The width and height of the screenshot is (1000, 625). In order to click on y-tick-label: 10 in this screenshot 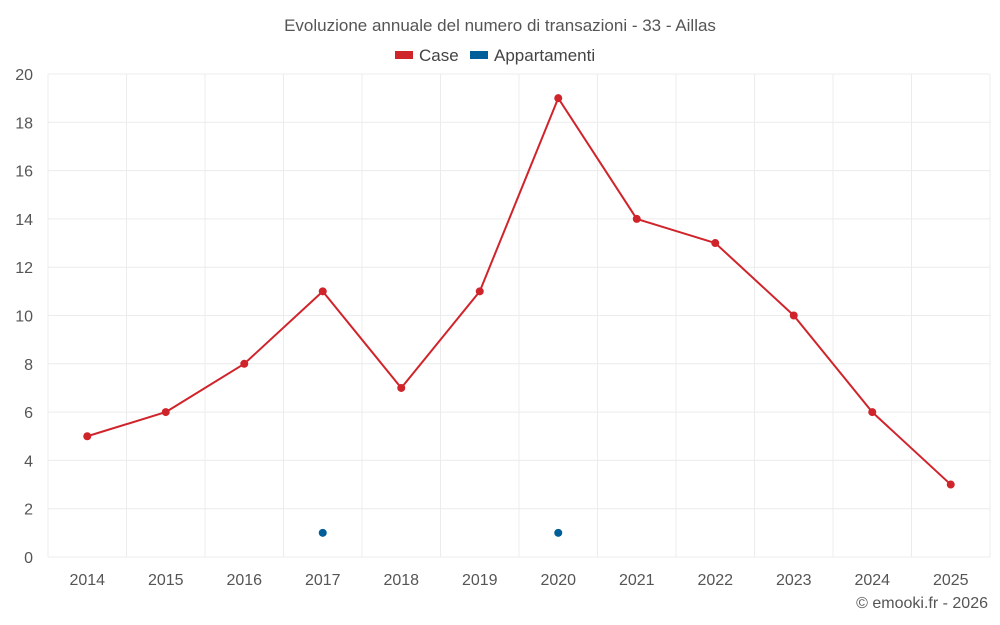, I will do `click(24, 317)`.